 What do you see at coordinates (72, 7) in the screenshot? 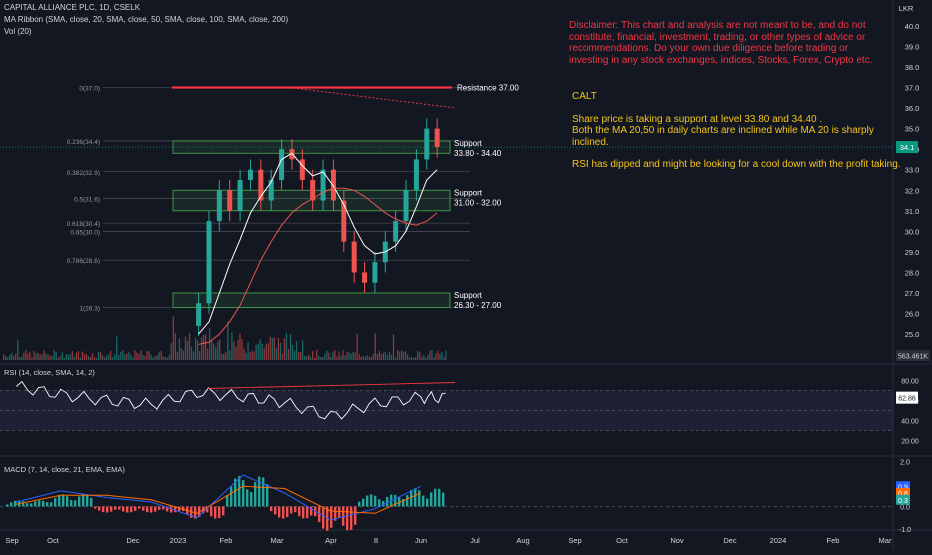
I see `chart-symbol-title: CAPITAL ALLIANCE PLC, 1D, CSELK` at bounding box center [72, 7].